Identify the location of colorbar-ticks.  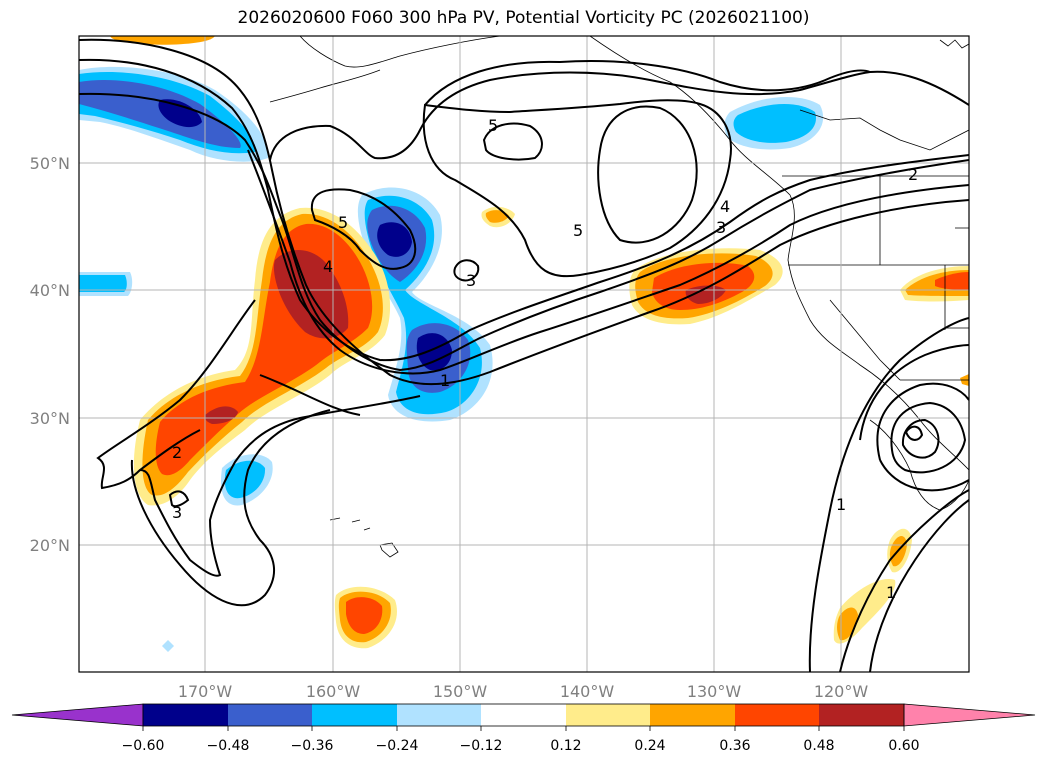
(523, 728).